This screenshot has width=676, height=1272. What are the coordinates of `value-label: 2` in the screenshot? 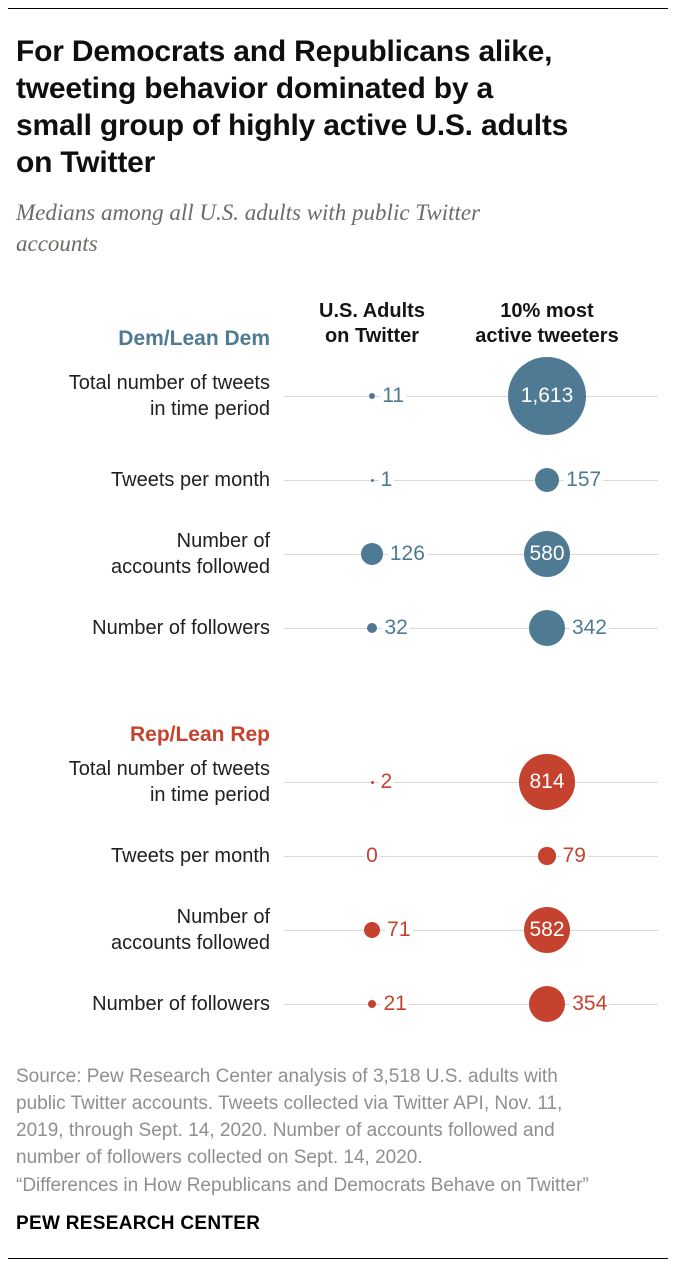 It's located at (386, 782).